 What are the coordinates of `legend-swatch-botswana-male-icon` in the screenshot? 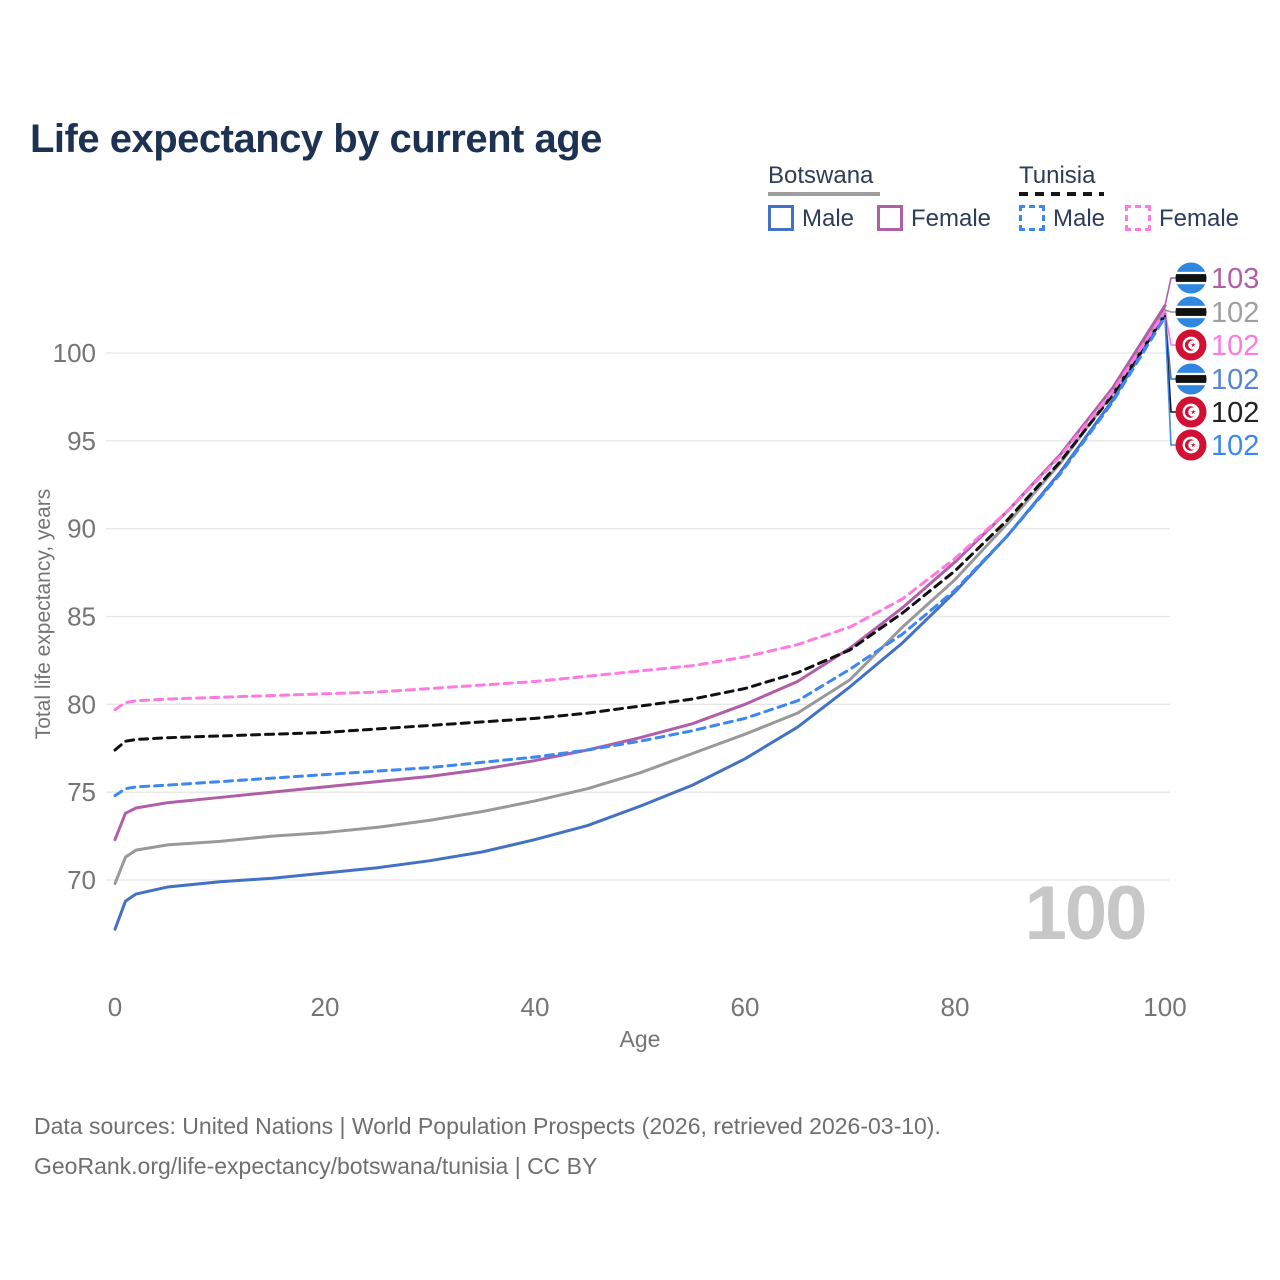 It's located at (781, 218).